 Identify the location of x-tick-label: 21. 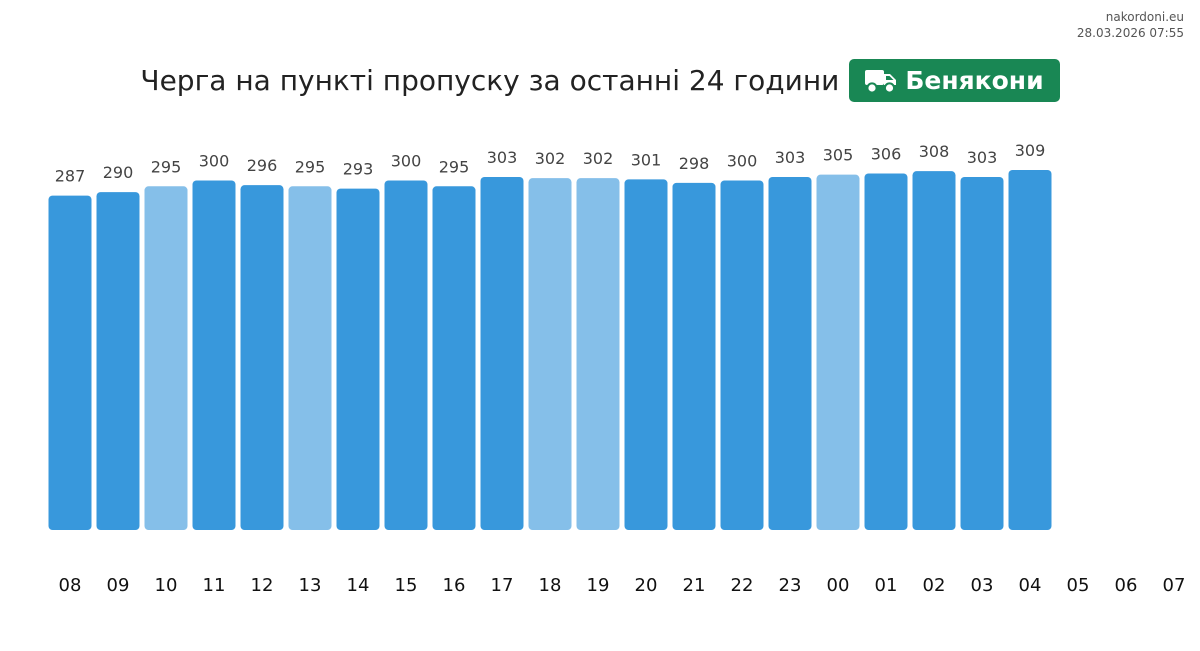
(694, 585).